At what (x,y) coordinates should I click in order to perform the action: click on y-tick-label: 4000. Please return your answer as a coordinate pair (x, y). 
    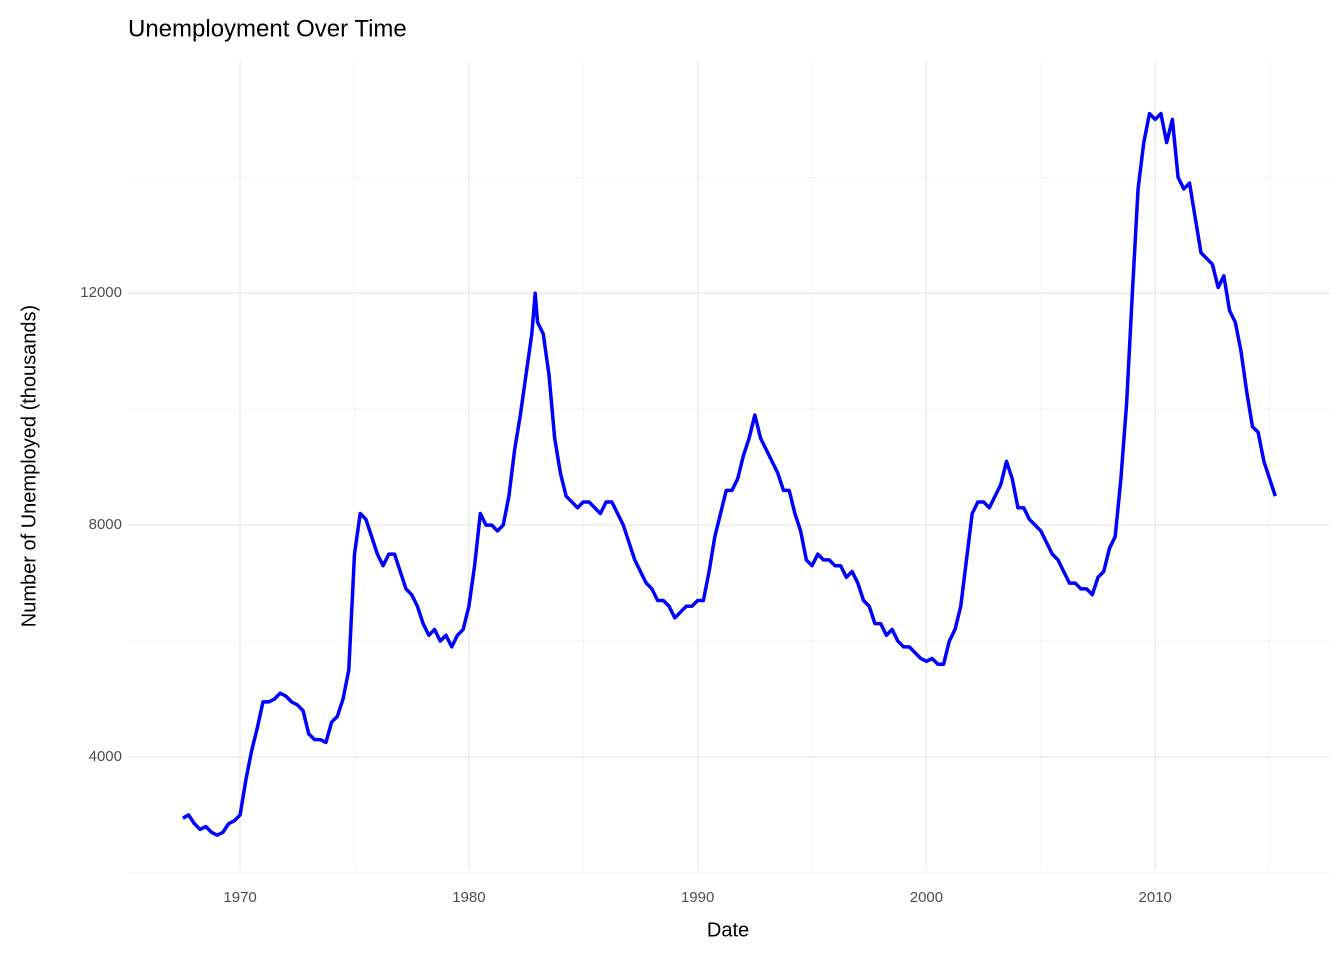
    Looking at the image, I should click on (105, 756).